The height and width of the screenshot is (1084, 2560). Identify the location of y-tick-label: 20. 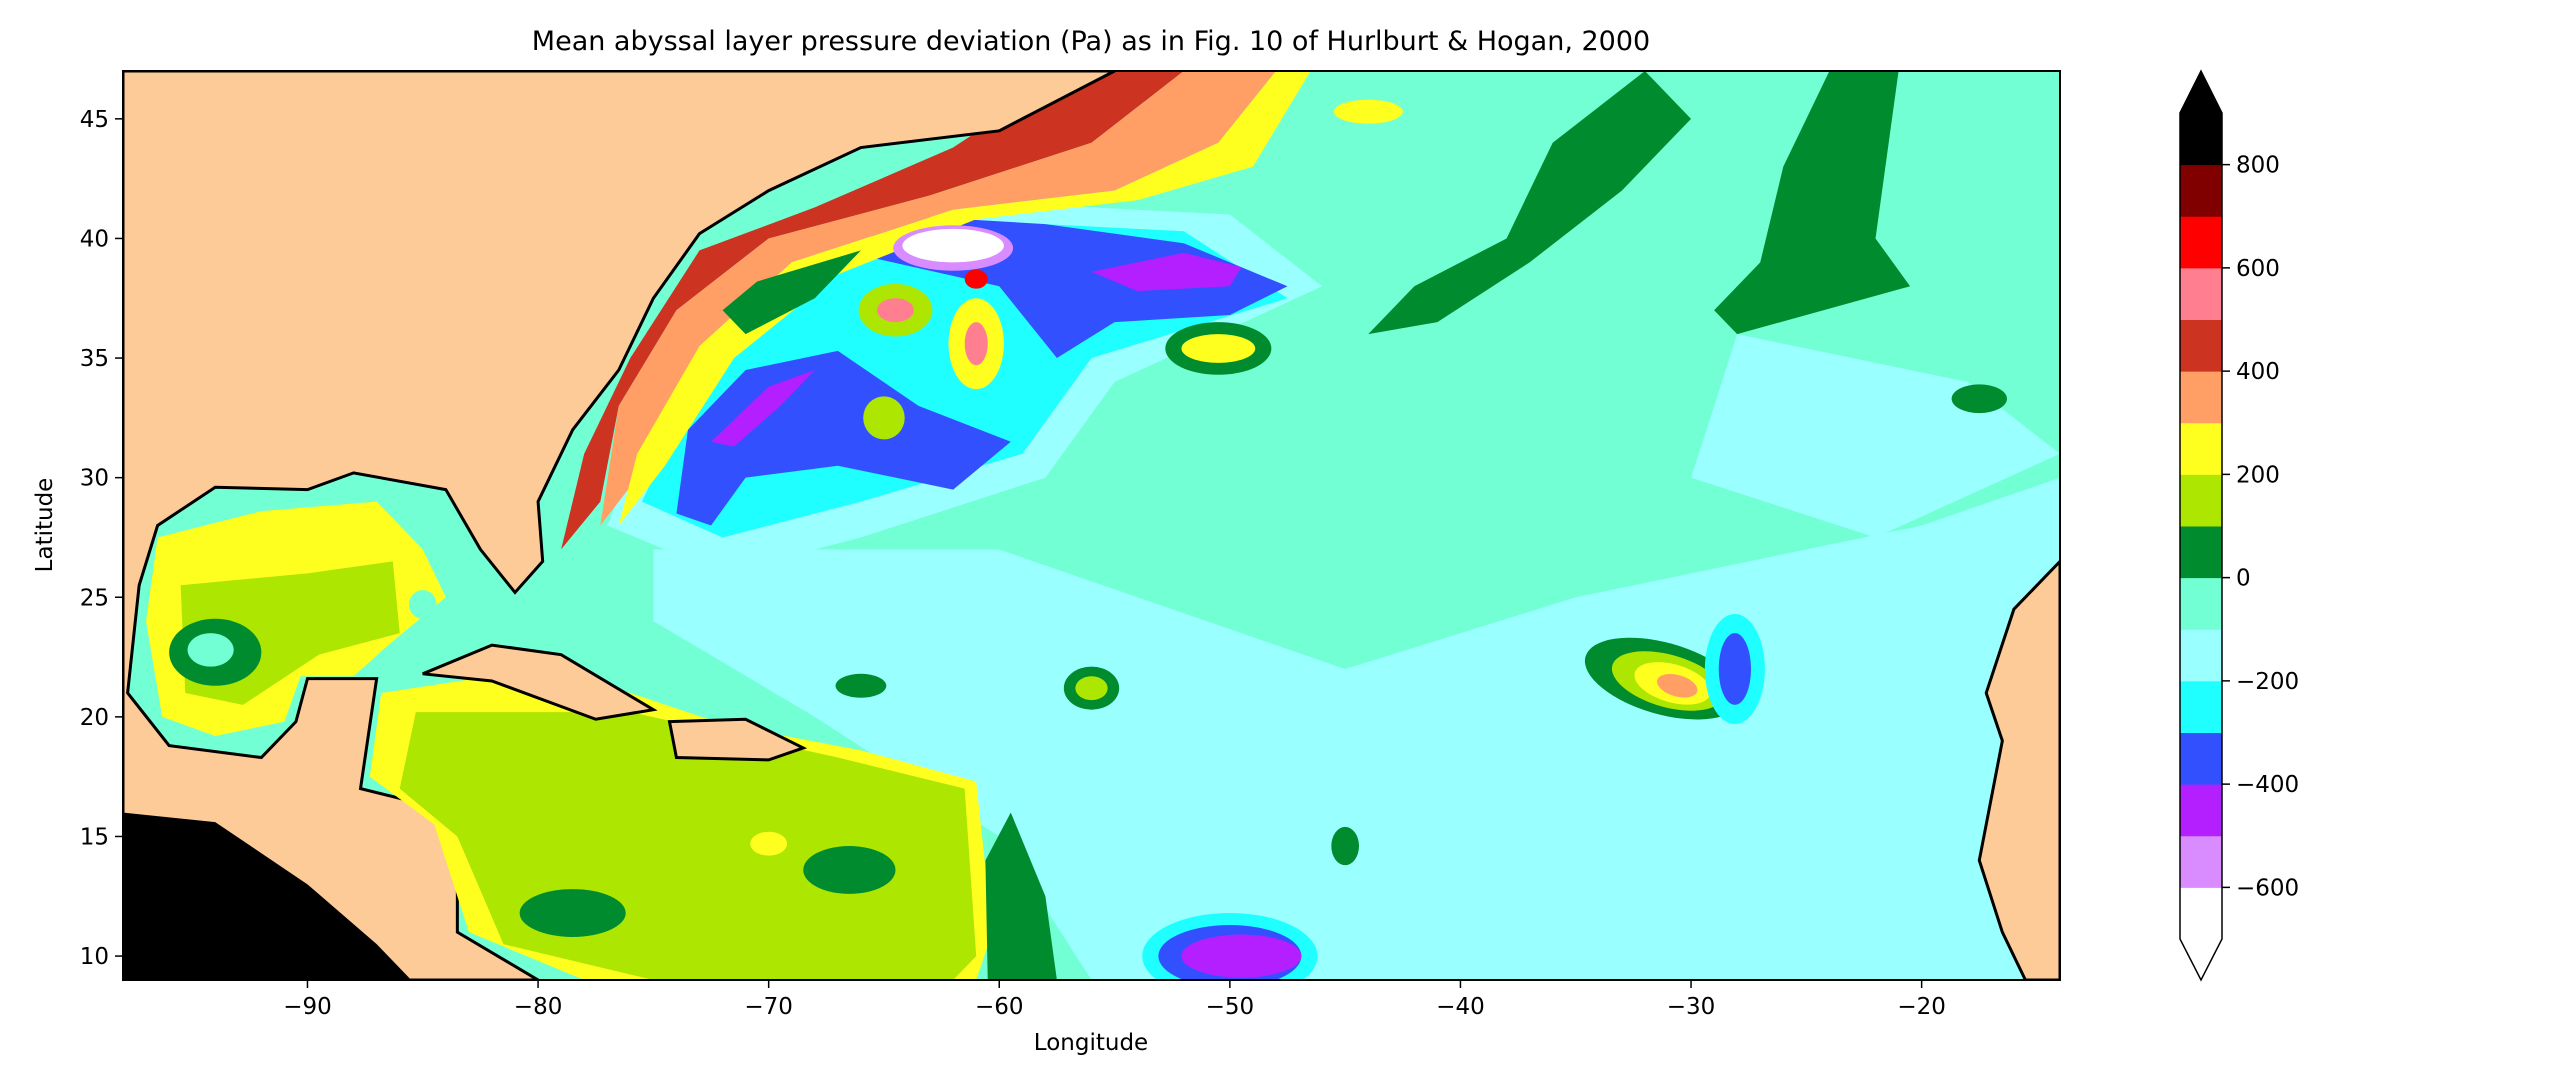
(94, 718).